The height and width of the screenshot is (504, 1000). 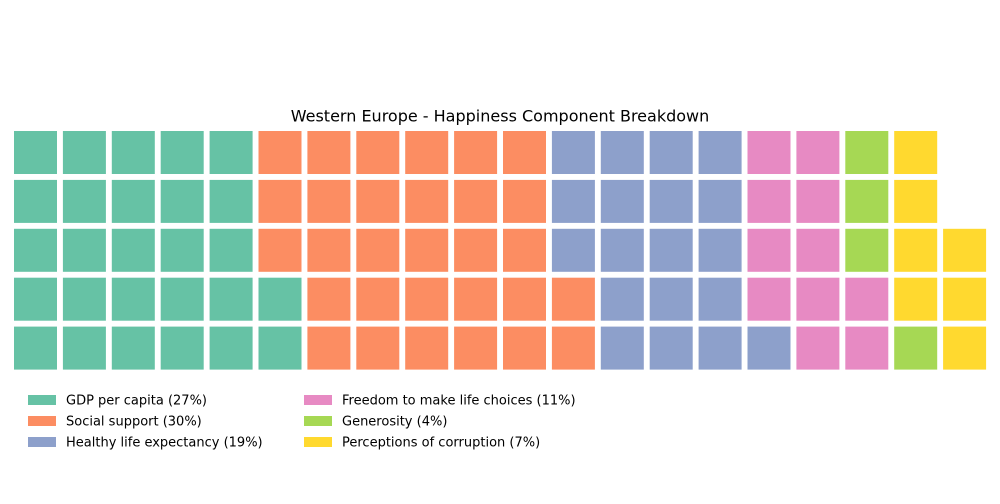 What do you see at coordinates (136, 401) in the screenshot?
I see `legend-label: GDP per capita (27%)` at bounding box center [136, 401].